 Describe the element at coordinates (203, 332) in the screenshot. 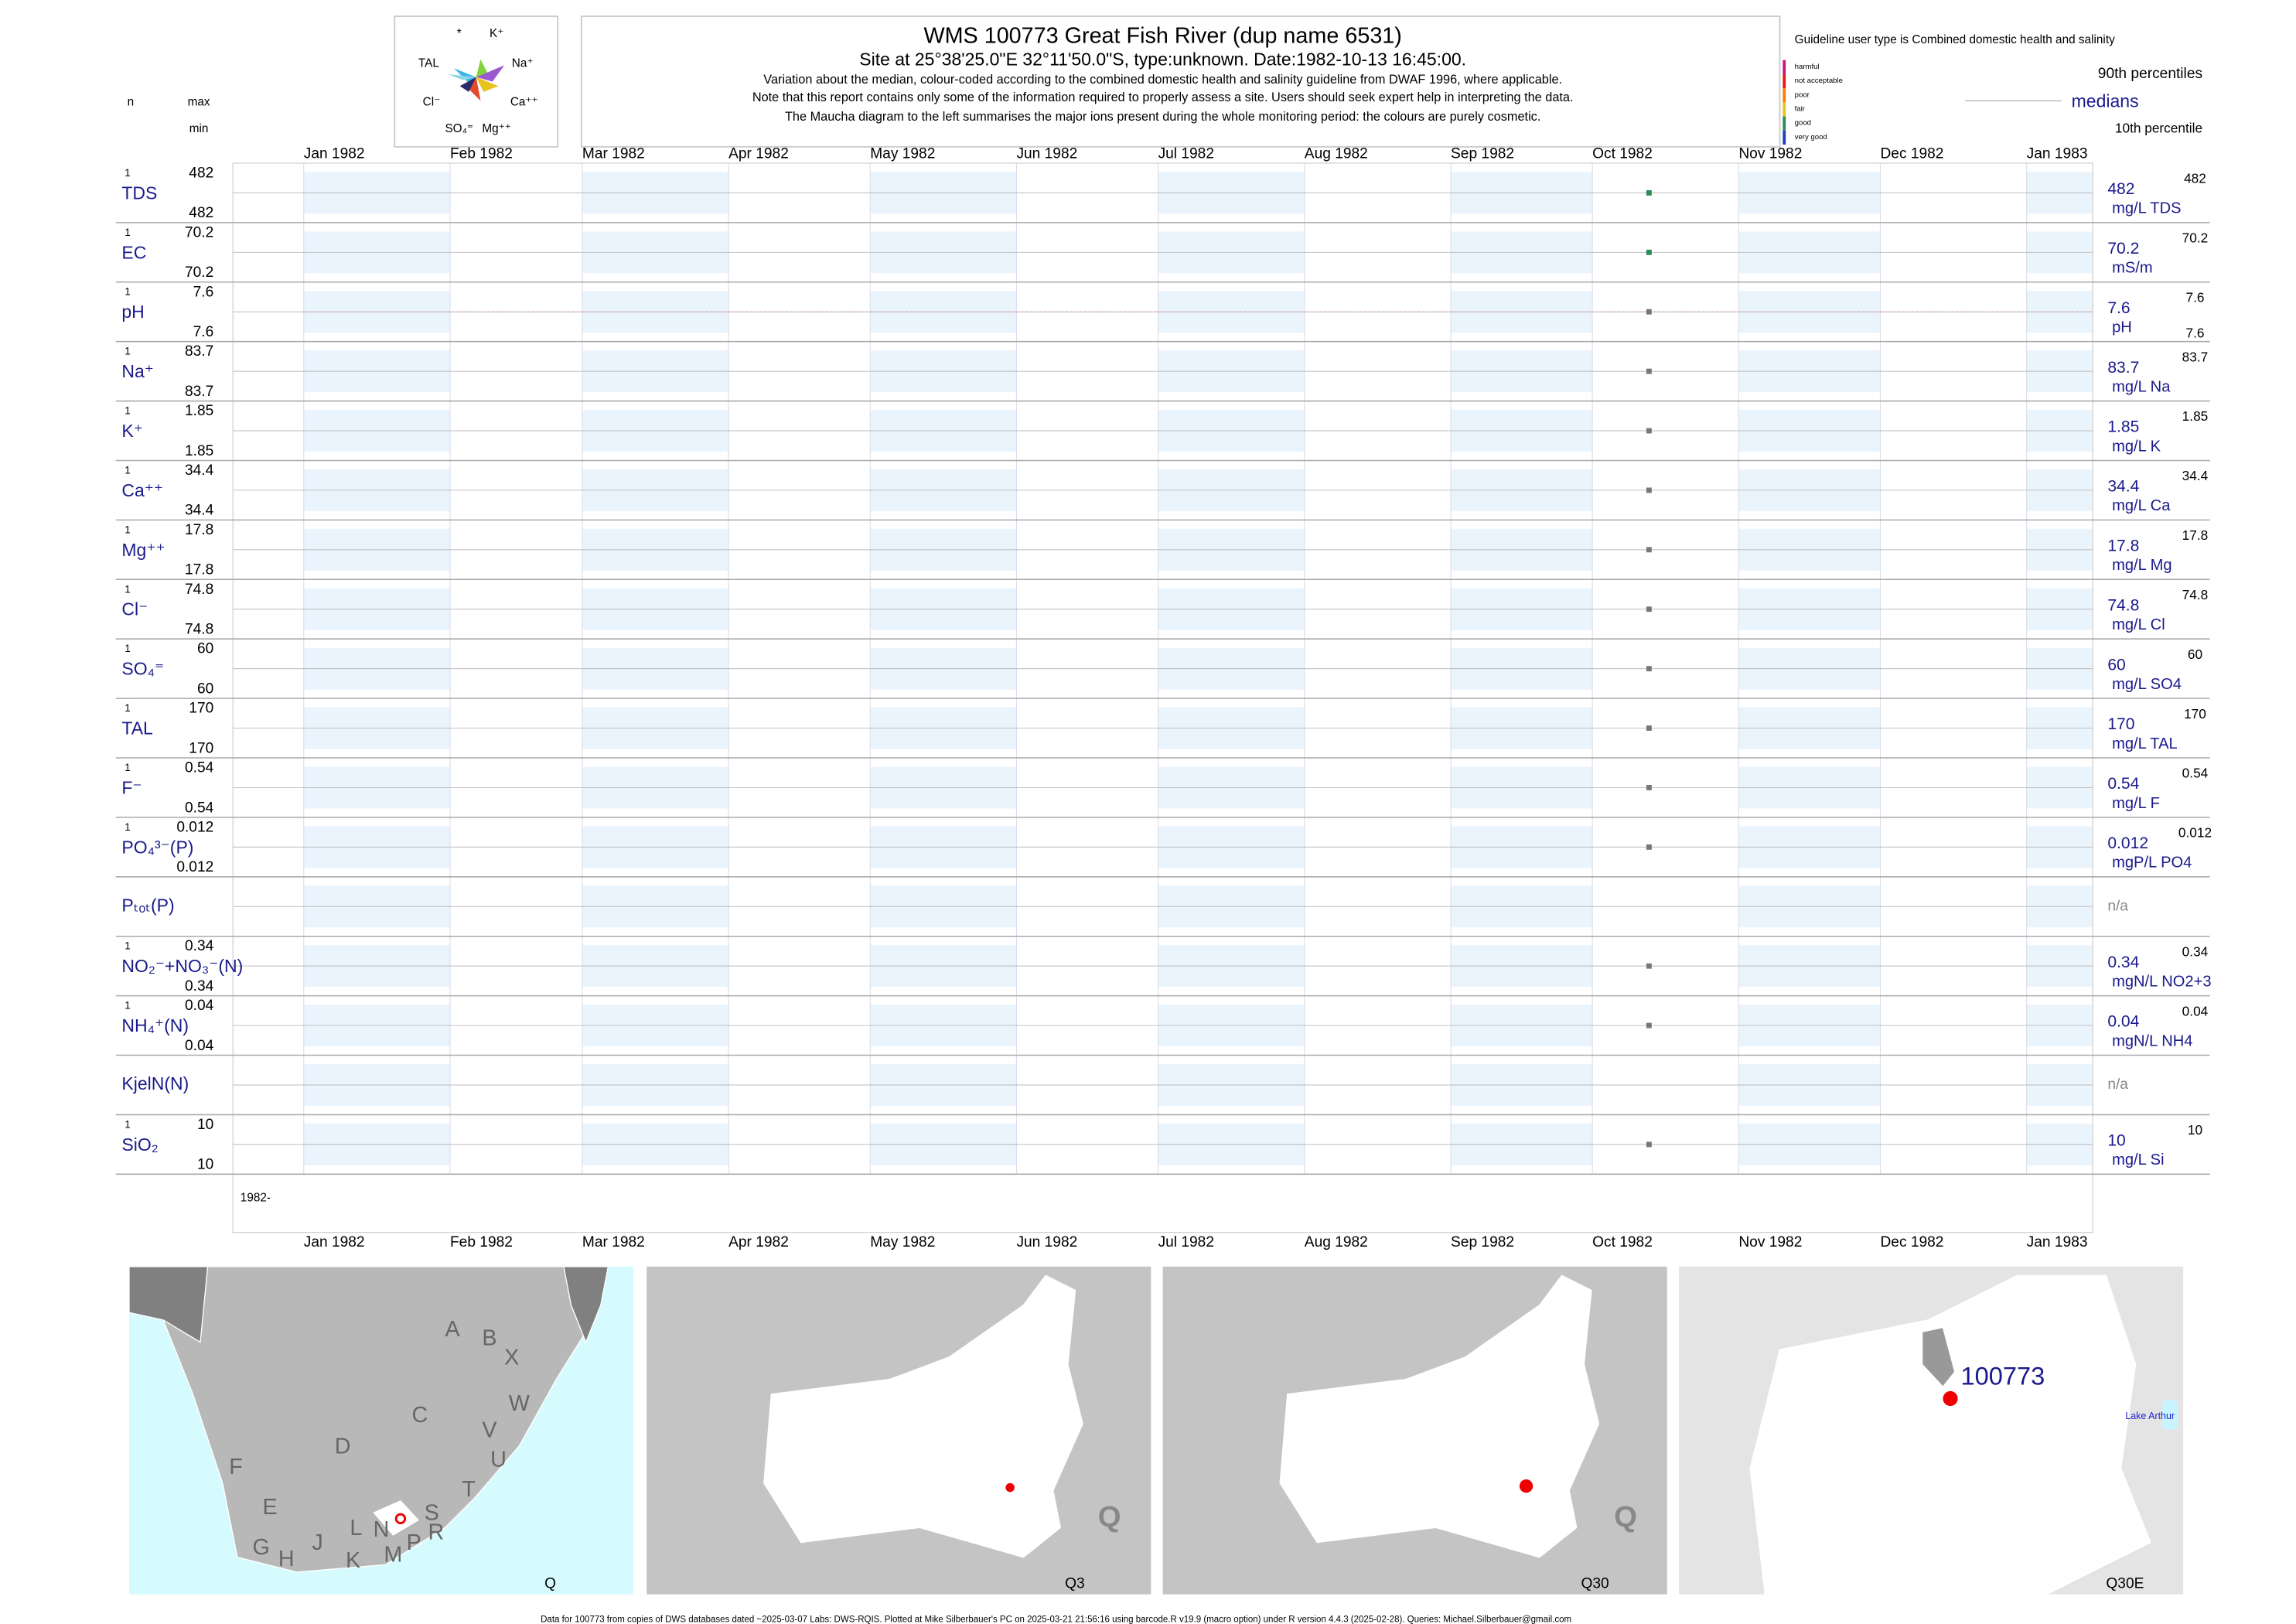

I see `min-label: 7.6` at that location.